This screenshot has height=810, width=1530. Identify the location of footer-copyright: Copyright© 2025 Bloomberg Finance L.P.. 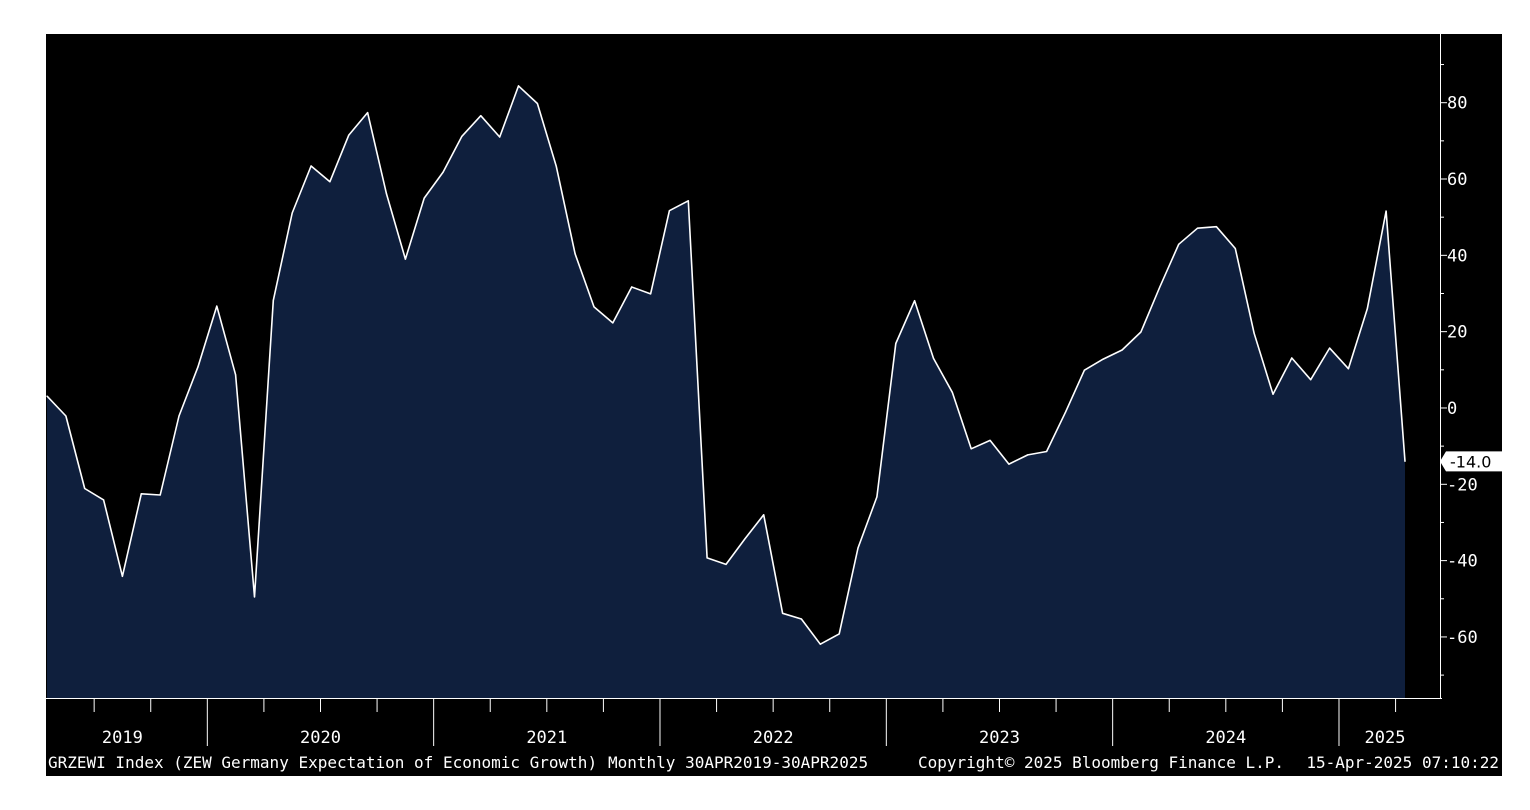
(1101, 762).